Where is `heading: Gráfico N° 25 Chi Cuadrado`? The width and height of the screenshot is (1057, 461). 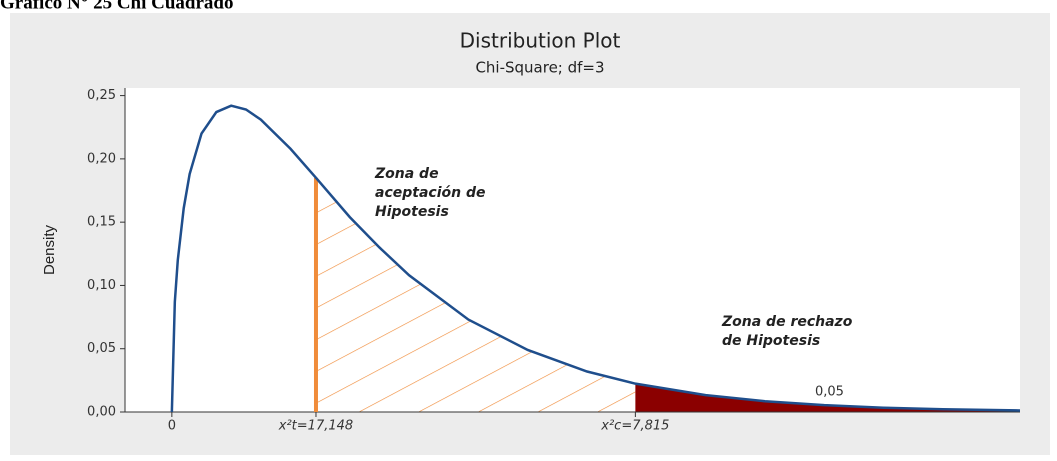 heading: Gráfico N° 25 Chi Cuadrado is located at coordinates (117, 6).